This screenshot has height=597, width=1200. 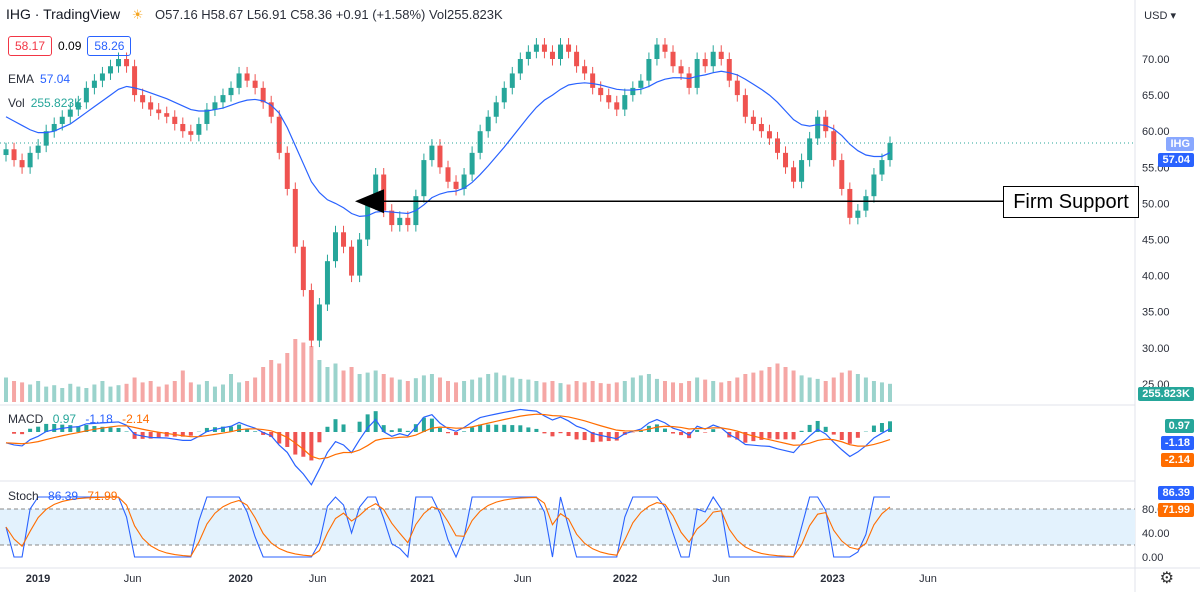 I want to click on firm-support-callout: Firm Support, so click(x=1071, y=202).